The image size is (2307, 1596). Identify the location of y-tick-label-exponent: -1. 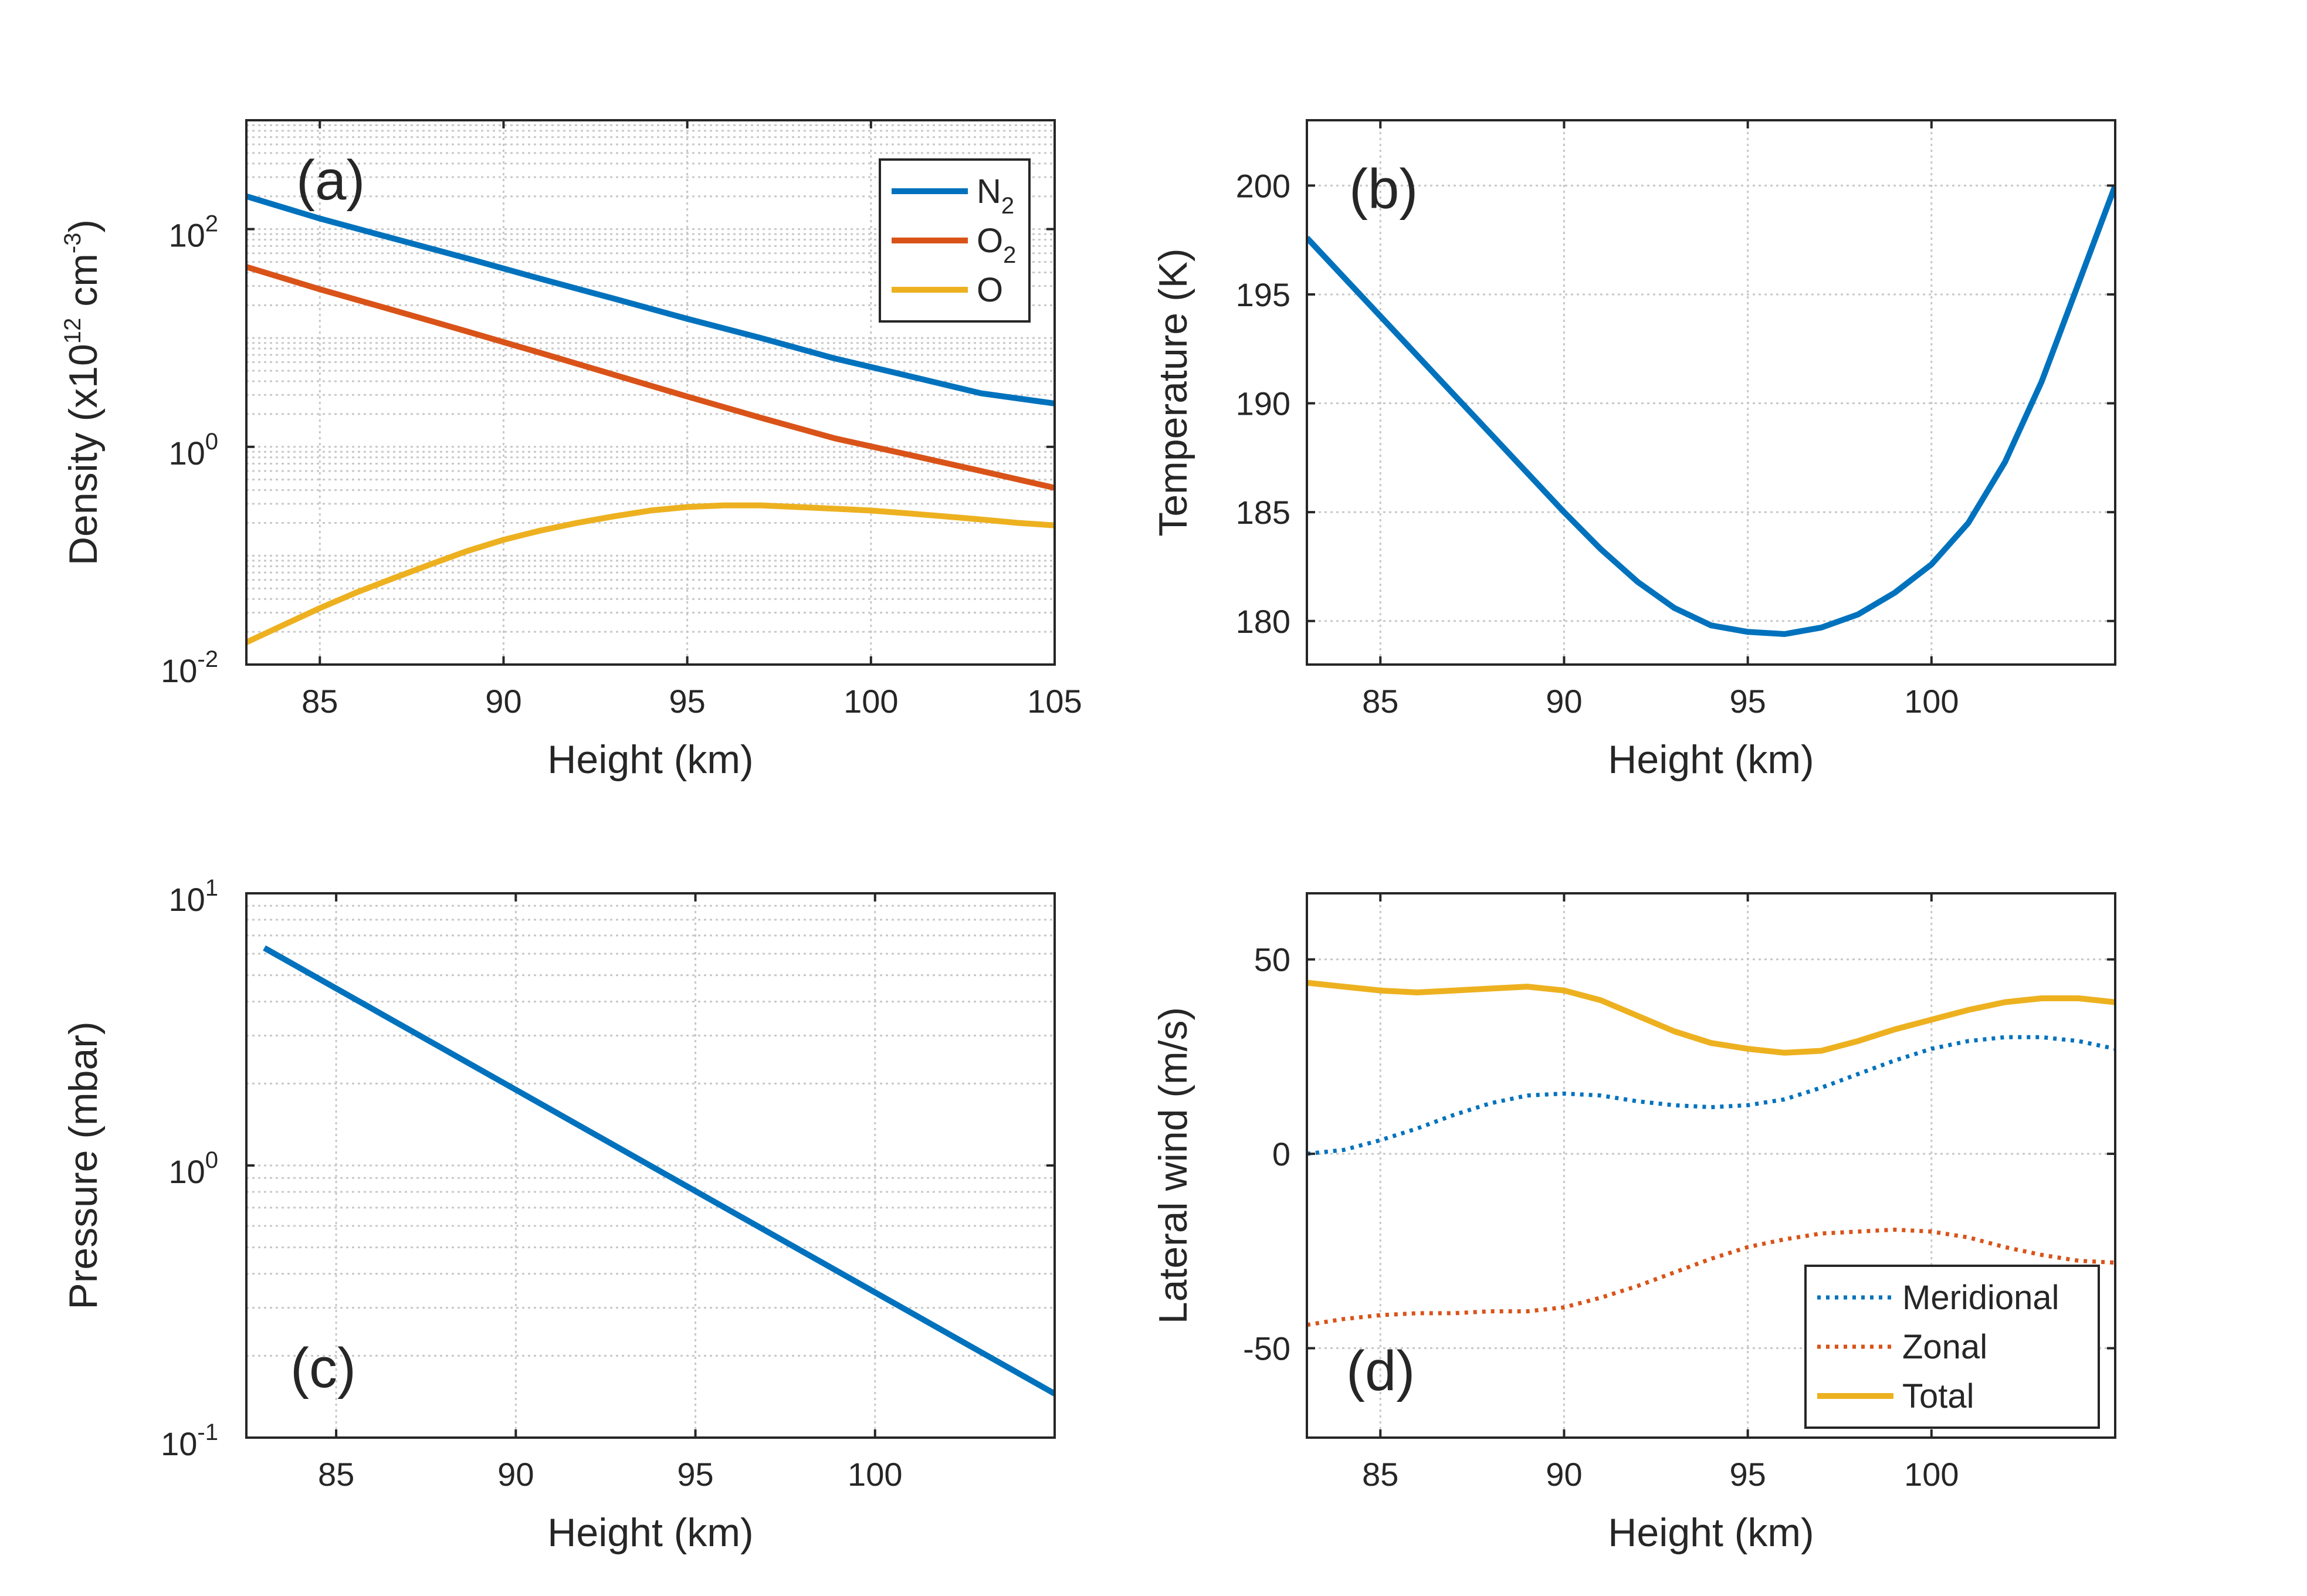
(208, 1432).